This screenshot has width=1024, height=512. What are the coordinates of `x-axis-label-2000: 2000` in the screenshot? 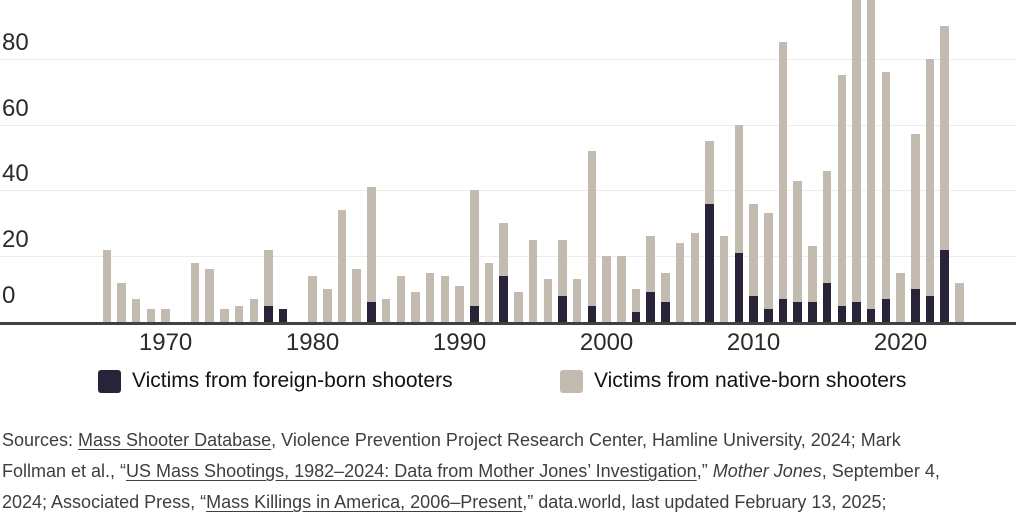 It's located at (606, 342).